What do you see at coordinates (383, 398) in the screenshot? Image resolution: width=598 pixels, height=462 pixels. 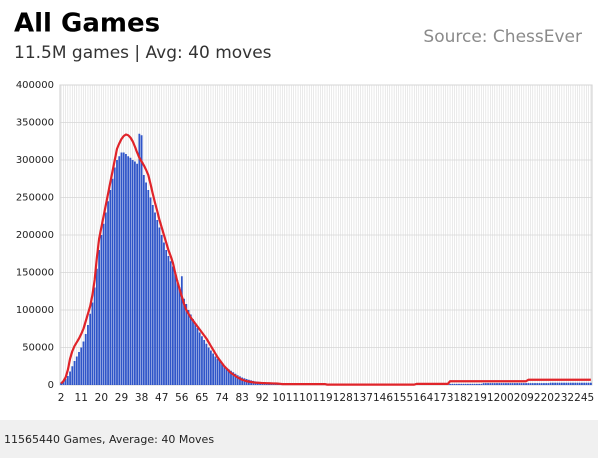 I see `x-tick-label: 146` at bounding box center [383, 398].